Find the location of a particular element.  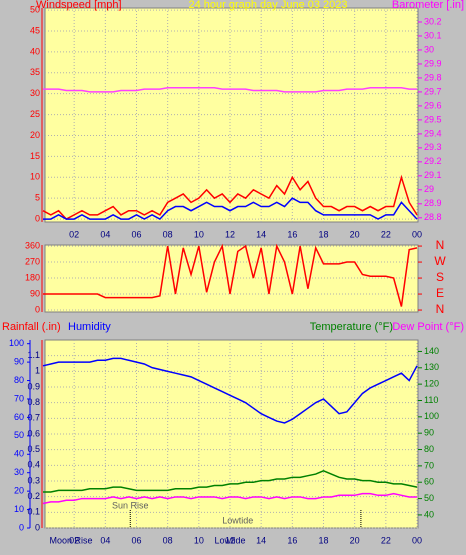

humidity-tick-label: 80 is located at coordinates (19, 380).